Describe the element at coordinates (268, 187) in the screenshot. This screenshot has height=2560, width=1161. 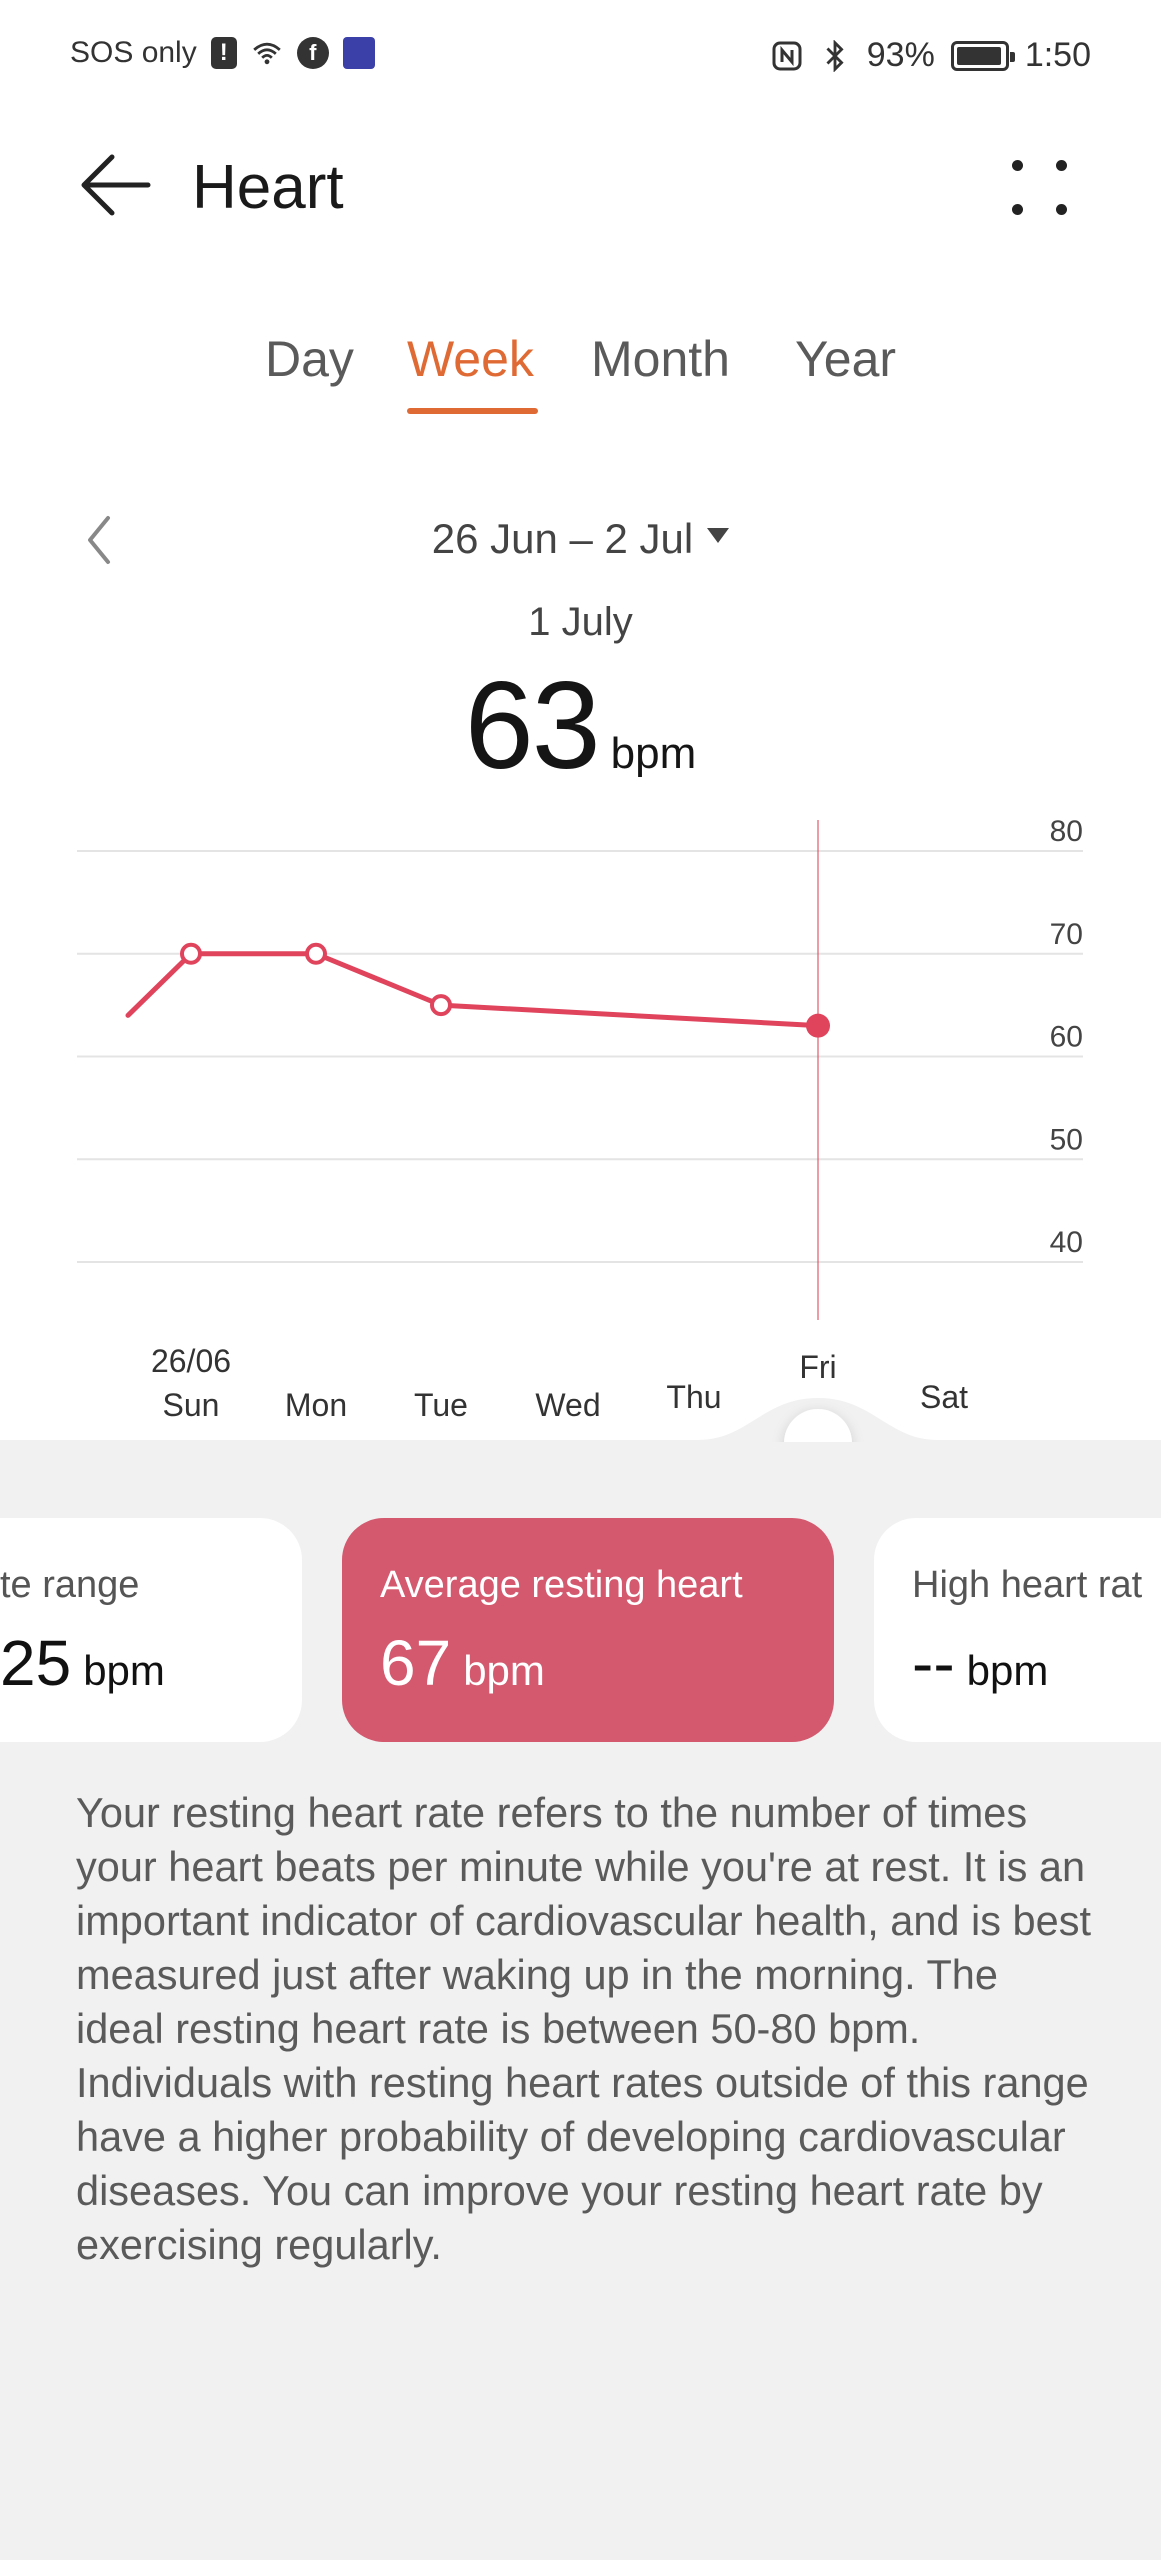
I see `page-title: Heart` at that location.